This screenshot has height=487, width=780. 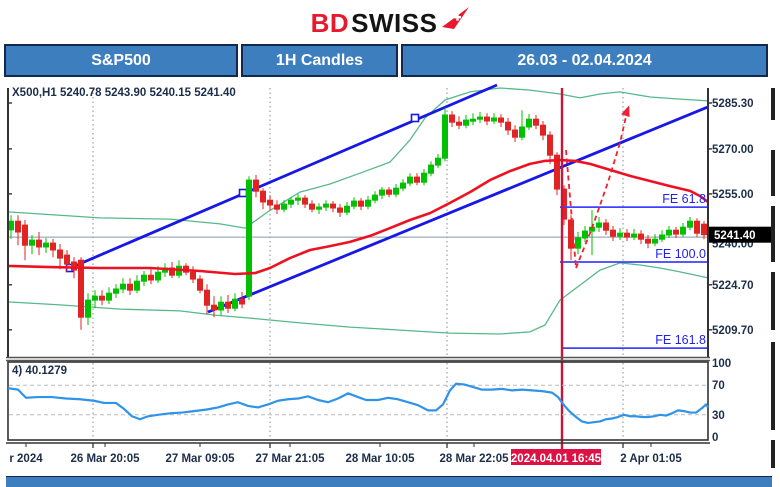 What do you see at coordinates (680, 254) in the screenshot?
I see `svg-text: FE 100.0` at bounding box center [680, 254].